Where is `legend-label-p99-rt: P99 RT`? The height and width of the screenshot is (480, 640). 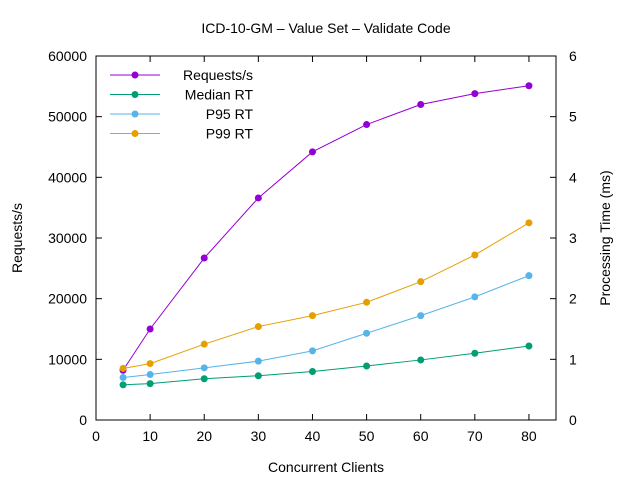
legend-label-p99-rt: P99 RT is located at coordinates (230, 134).